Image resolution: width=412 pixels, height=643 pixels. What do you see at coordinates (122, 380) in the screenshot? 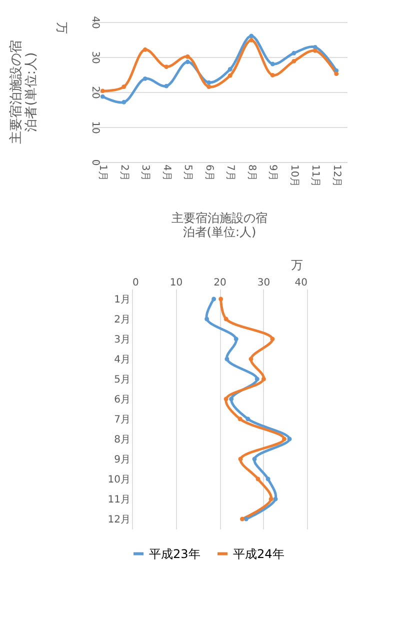
I see `y-tick-label: 5月` at bounding box center [122, 380].